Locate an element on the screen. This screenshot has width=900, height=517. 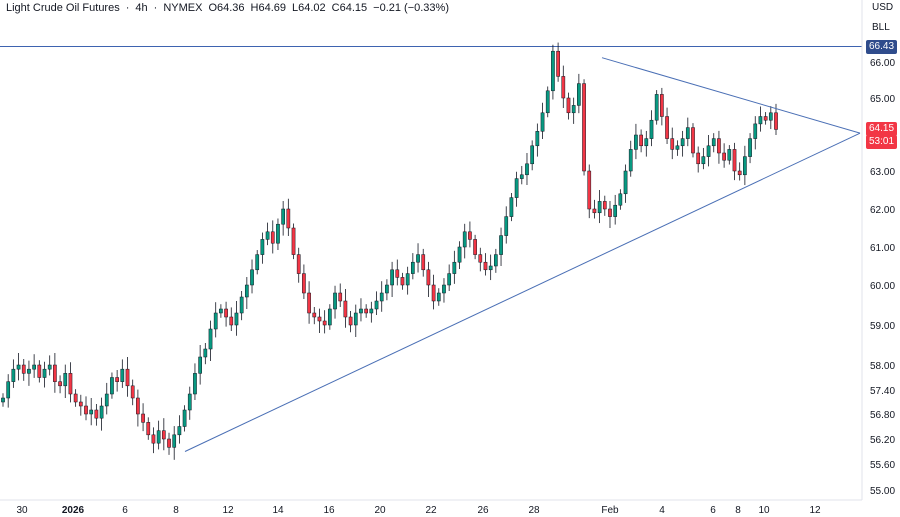
price-tick-label: 62.00 is located at coordinates (882, 210).